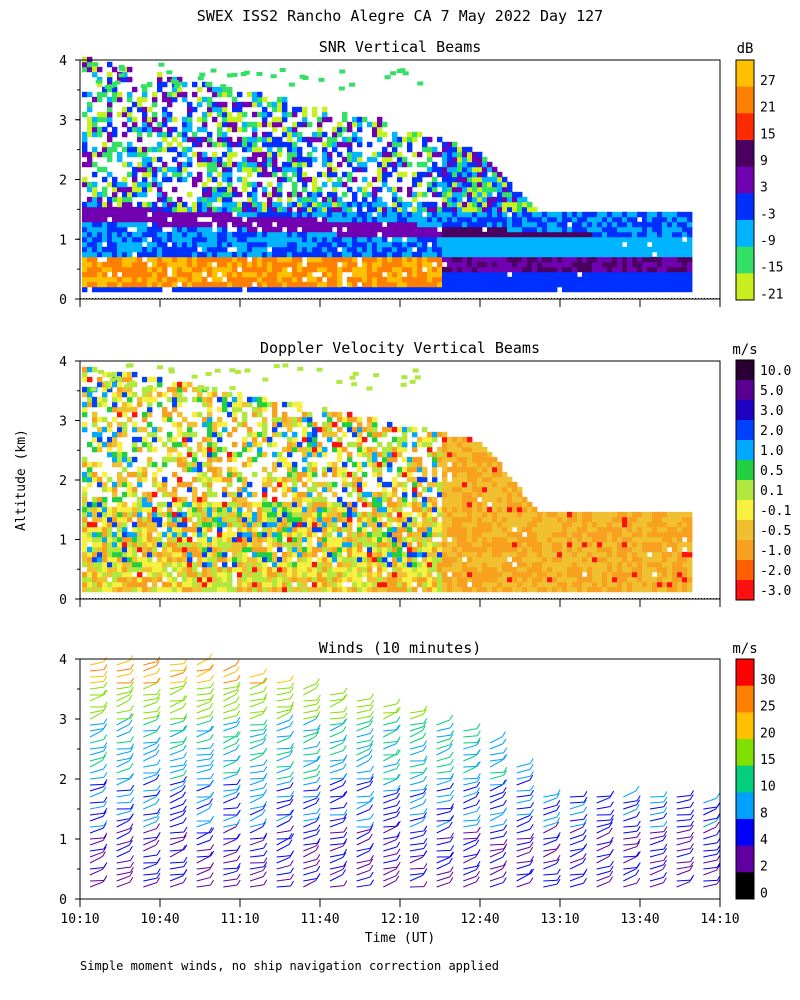 The image size is (800, 1000). What do you see at coordinates (63, 300) in the screenshot?
I see `y-tick-label: 0` at bounding box center [63, 300].